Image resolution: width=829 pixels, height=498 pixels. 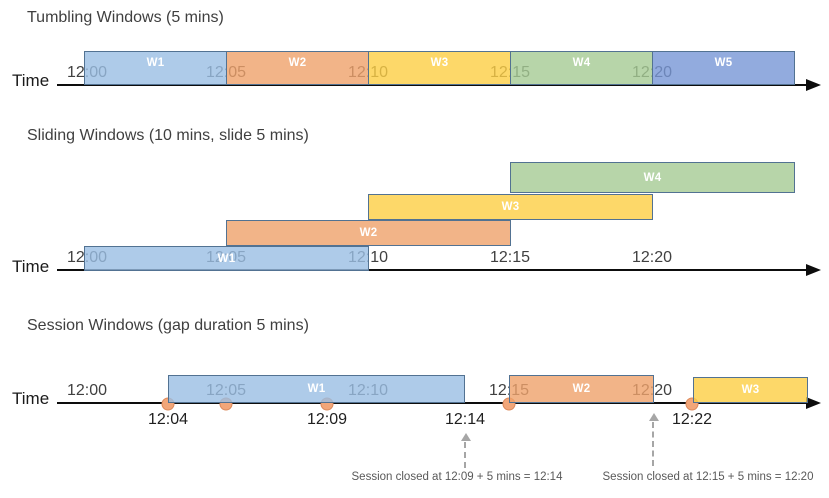 I want to click on sliding-tick-1220: 12:20, so click(x=652, y=257).